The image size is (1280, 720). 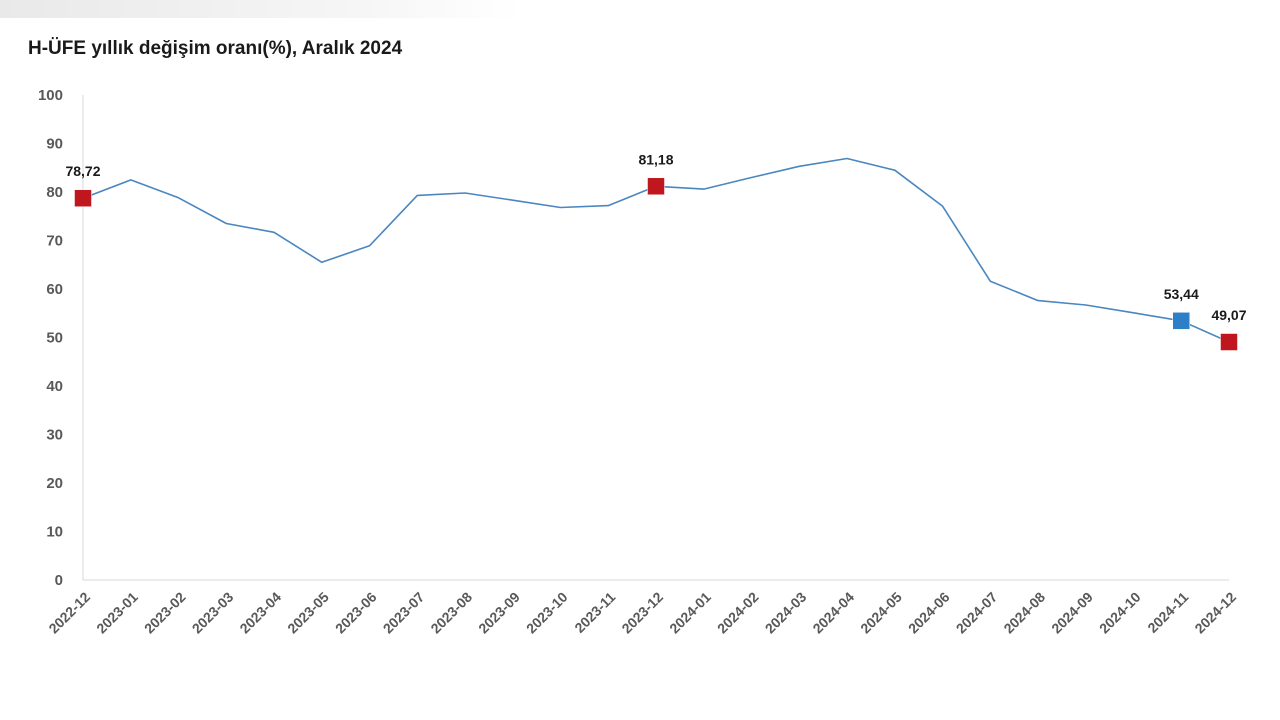 What do you see at coordinates (69, 613) in the screenshot?
I see `x-tick-label: 2022-12` at bounding box center [69, 613].